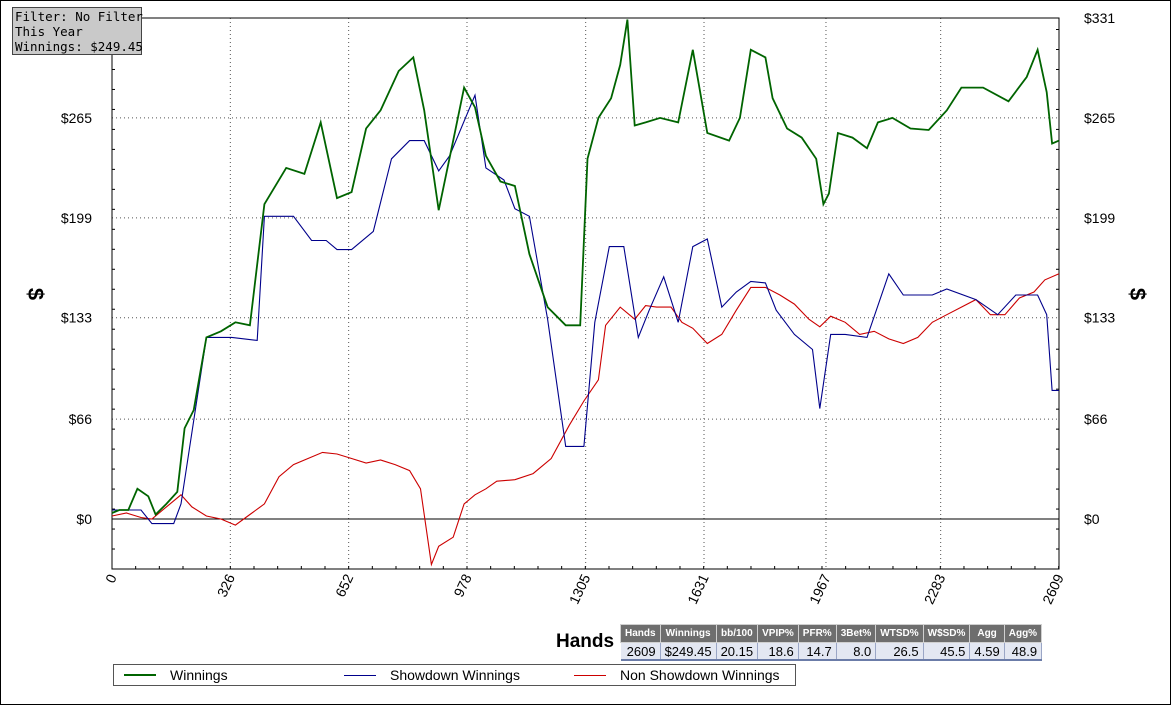 Image resolution: width=1171 pixels, height=705 pixels. Describe the element at coordinates (1096, 419) in the screenshot. I see `y-tick-label-right-1: $66` at that location.